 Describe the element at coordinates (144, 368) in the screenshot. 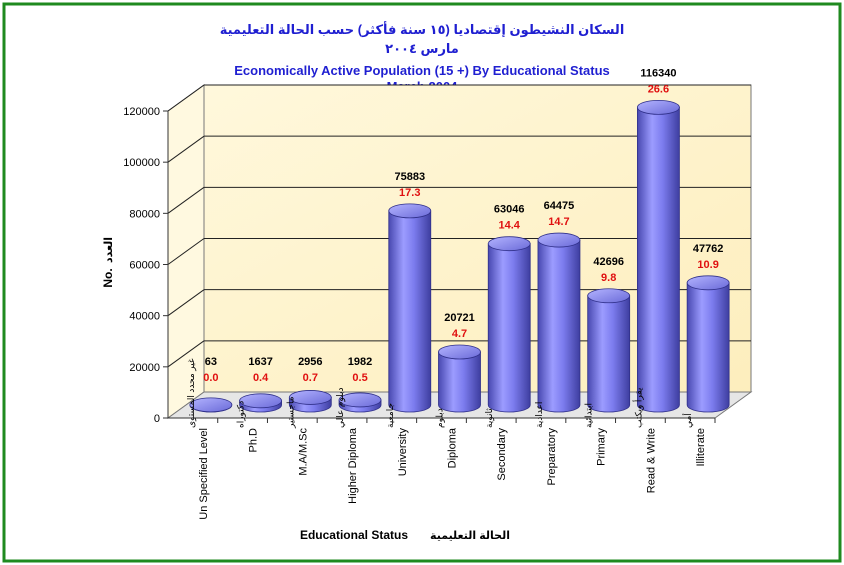

I see `y-tick-label: 20000` at that location.